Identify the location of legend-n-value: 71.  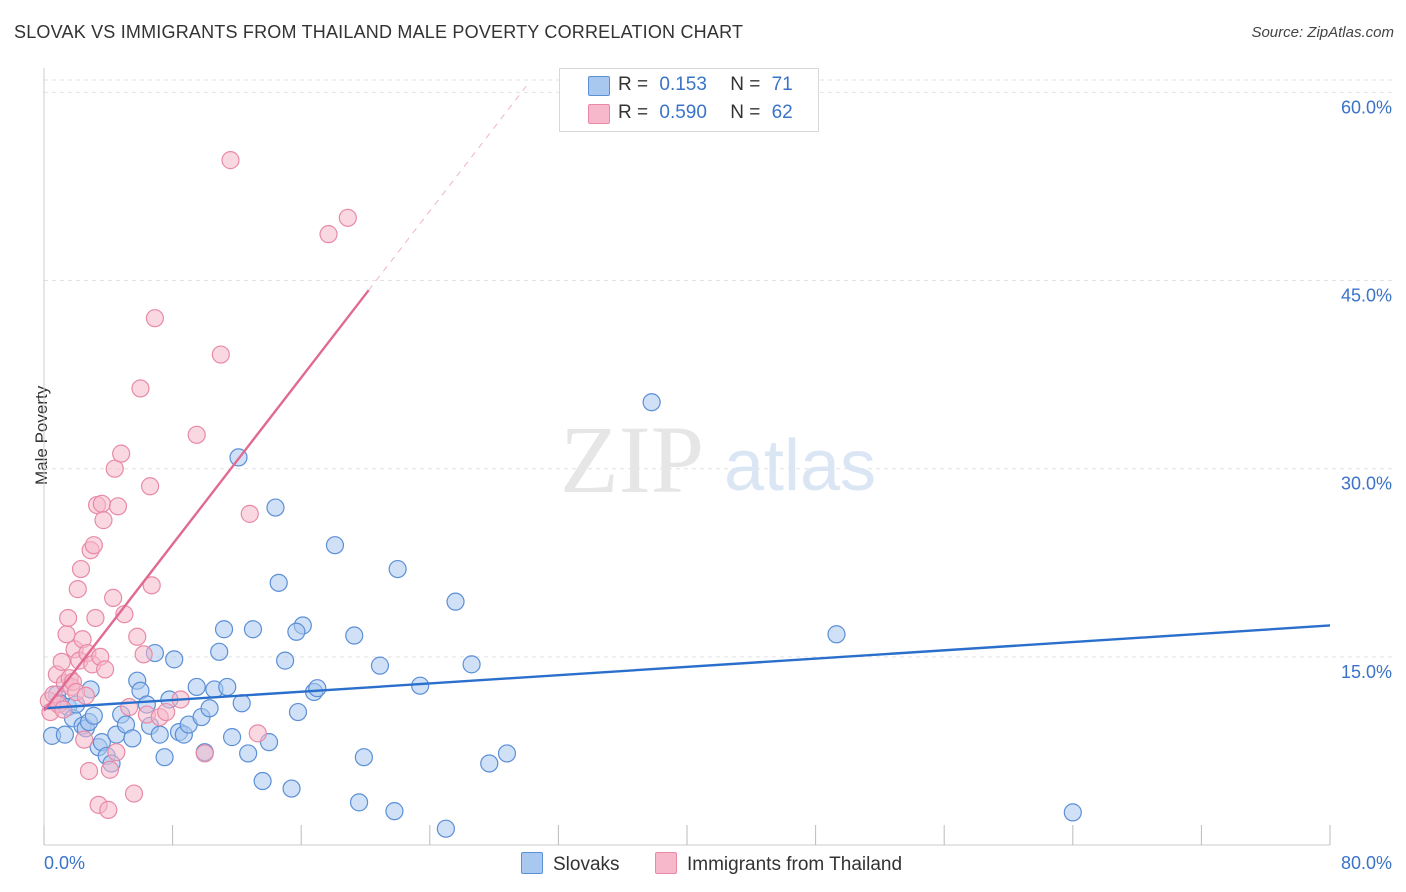
(782, 84).